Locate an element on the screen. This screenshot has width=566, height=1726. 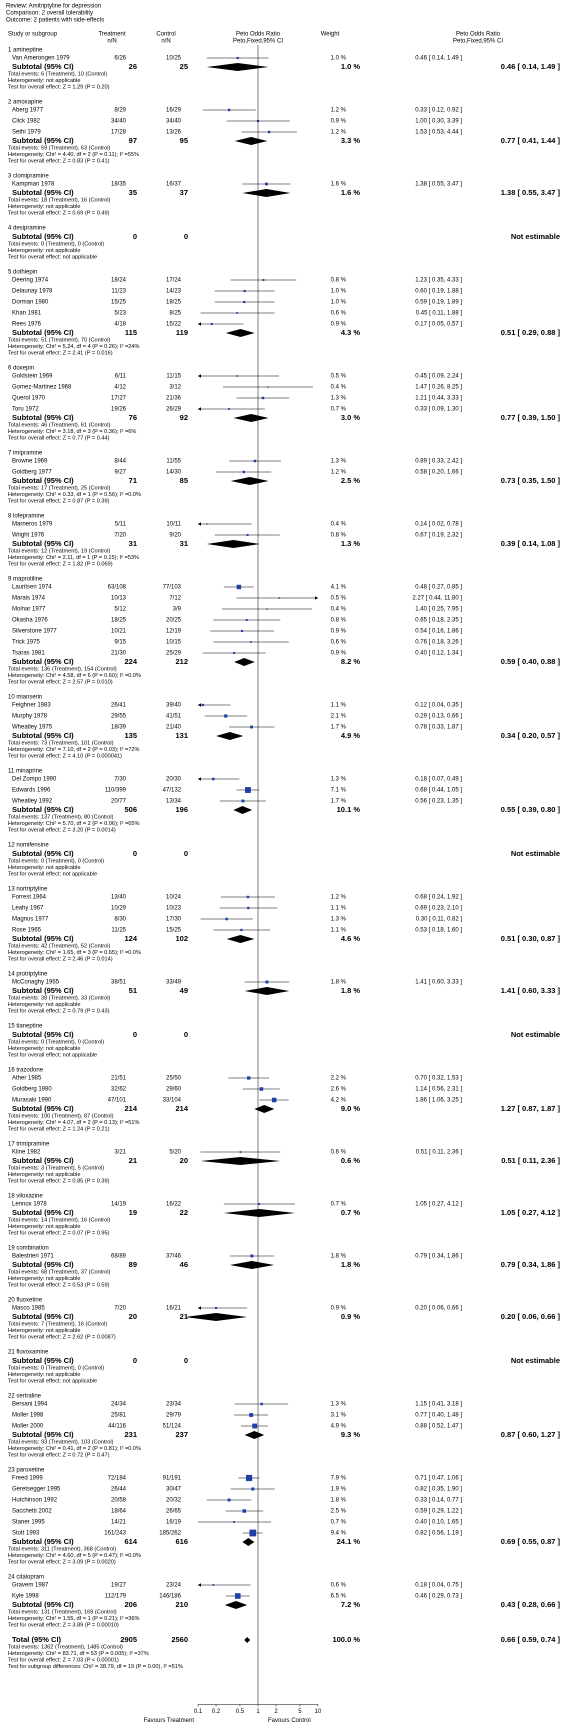
subtotal-ci: 0.43 [ 0.28, 0.66 ] is located at coordinates (531, 1604).